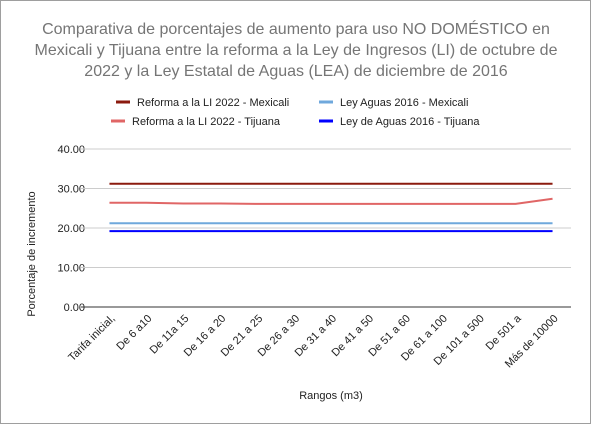 The height and width of the screenshot is (424, 591). Describe the element at coordinates (404, 103) in the screenshot. I see `legend-label: Ley Aguas 2016 - Mexicali` at that location.